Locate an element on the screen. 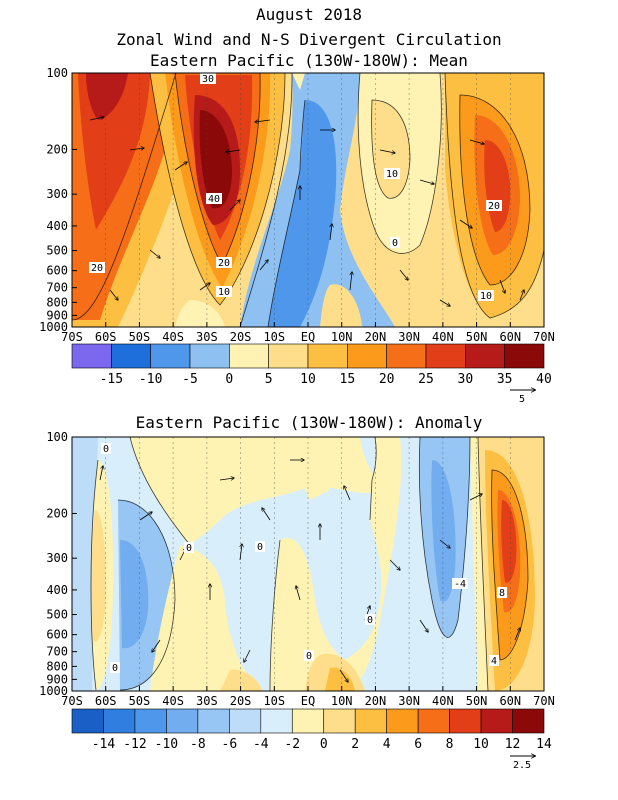 The width and height of the screenshot is (618, 800). mean-panel-title: Eastern Pacific (130W-180W): Mean is located at coordinates (309, 60).